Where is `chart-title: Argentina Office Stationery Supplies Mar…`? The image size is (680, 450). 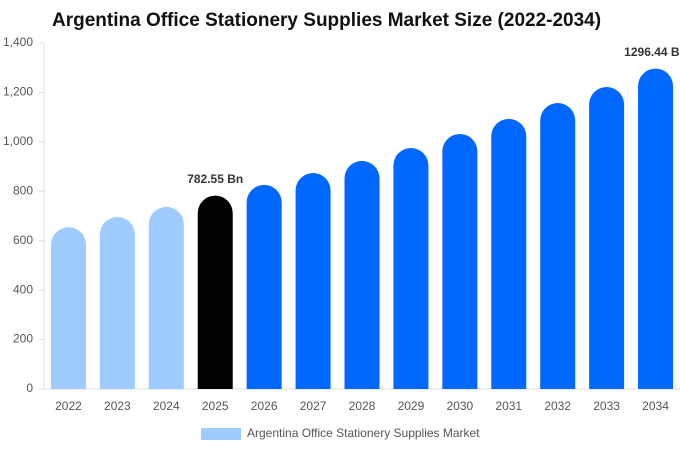 chart-title: Argentina Office Stationery Supplies Mar… is located at coordinates (326, 20).